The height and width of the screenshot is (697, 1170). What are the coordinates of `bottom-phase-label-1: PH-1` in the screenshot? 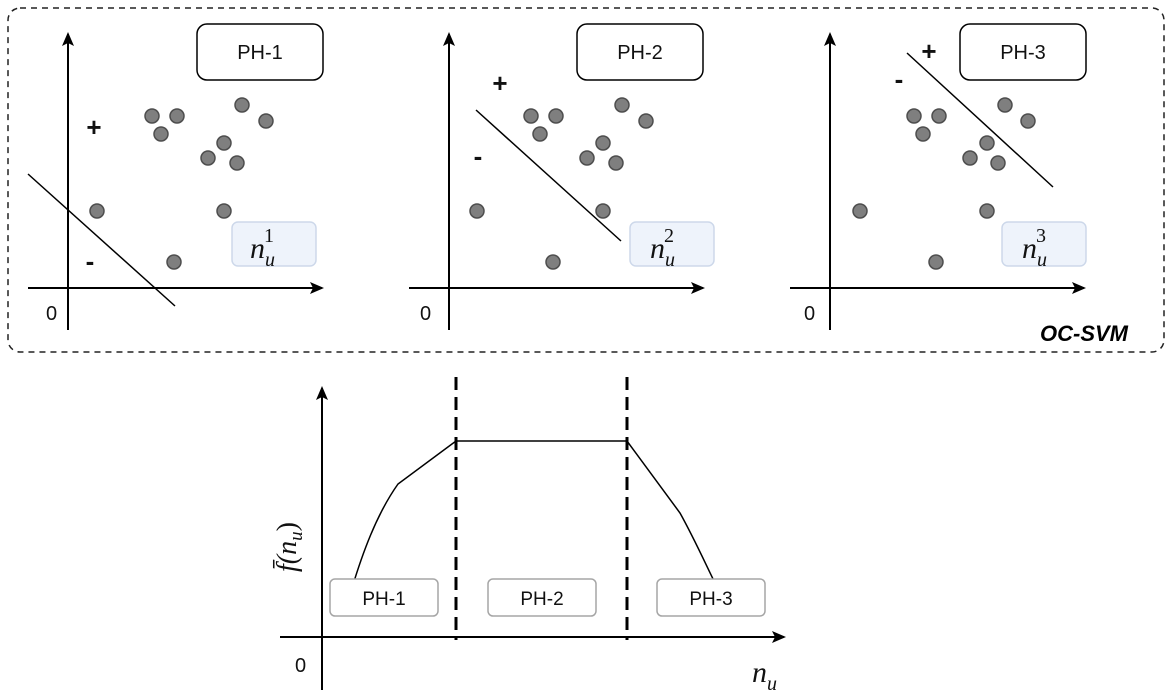 It's located at (383, 599).